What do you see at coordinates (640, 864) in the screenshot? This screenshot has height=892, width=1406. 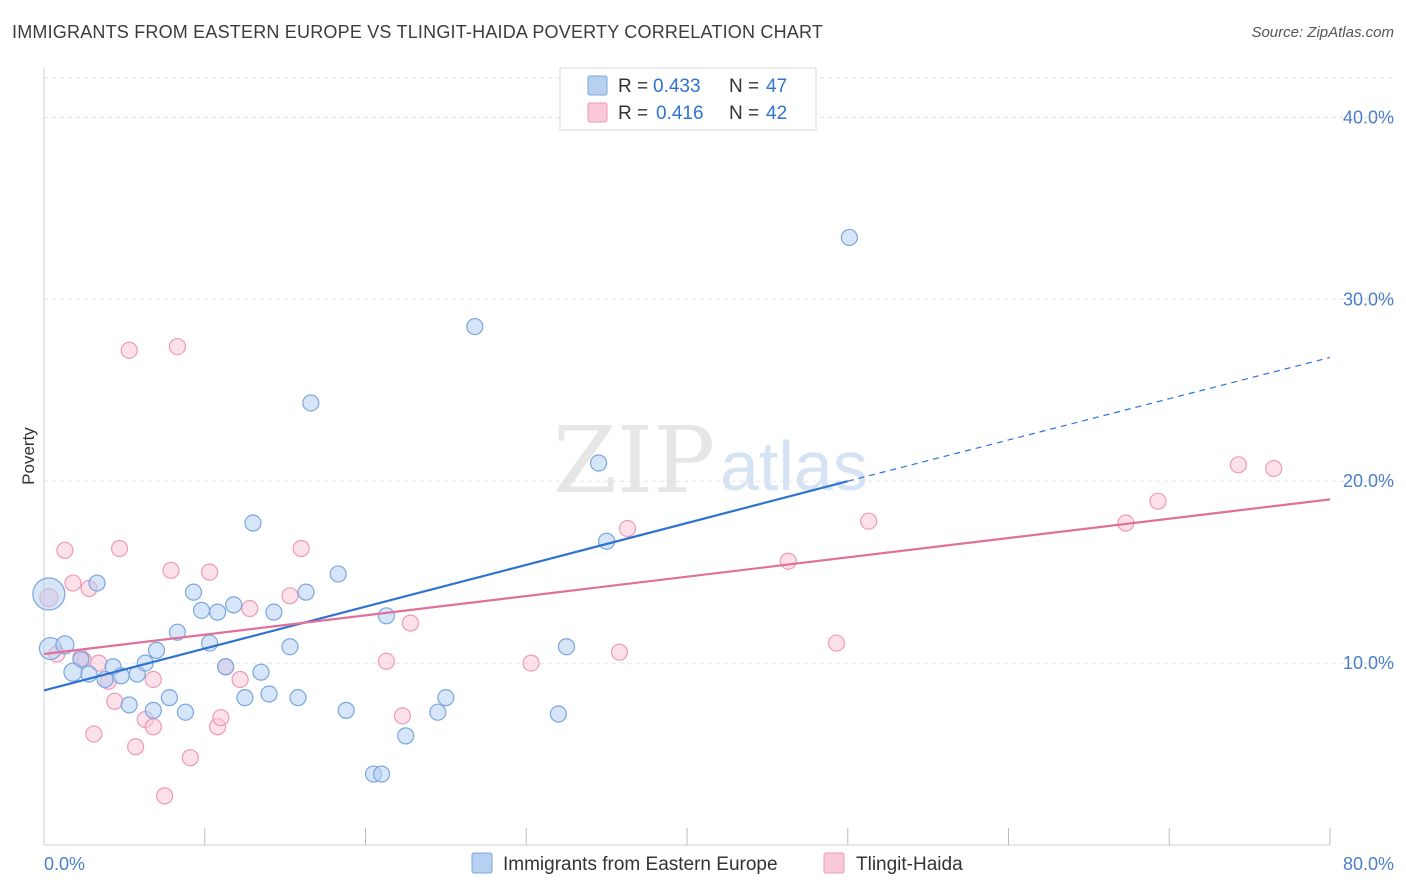 I see `bottom-legend-label-blue: Immigrants from Eastern Europe` at bounding box center [640, 864].